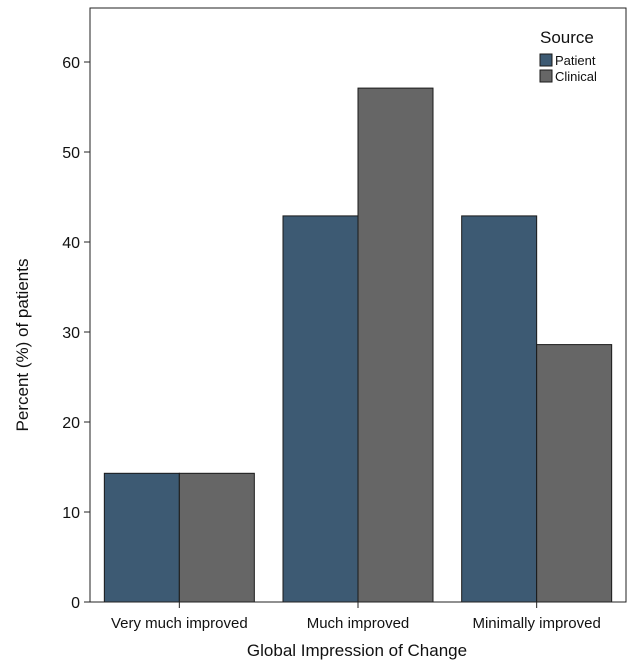 This screenshot has width=633, height=664. Describe the element at coordinates (546, 60) in the screenshot. I see `legend-swatch-patient` at that location.